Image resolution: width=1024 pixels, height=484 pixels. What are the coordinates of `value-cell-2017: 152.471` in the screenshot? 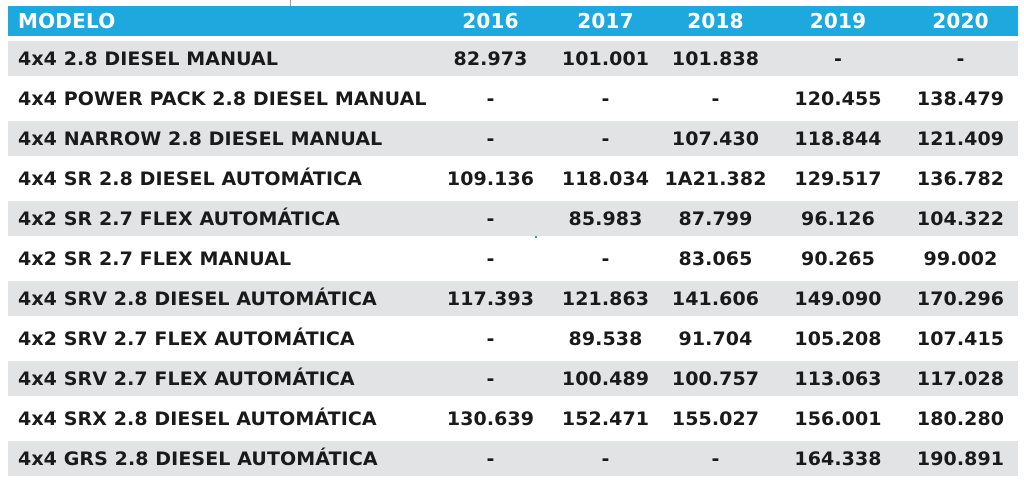 It's located at (605, 418).